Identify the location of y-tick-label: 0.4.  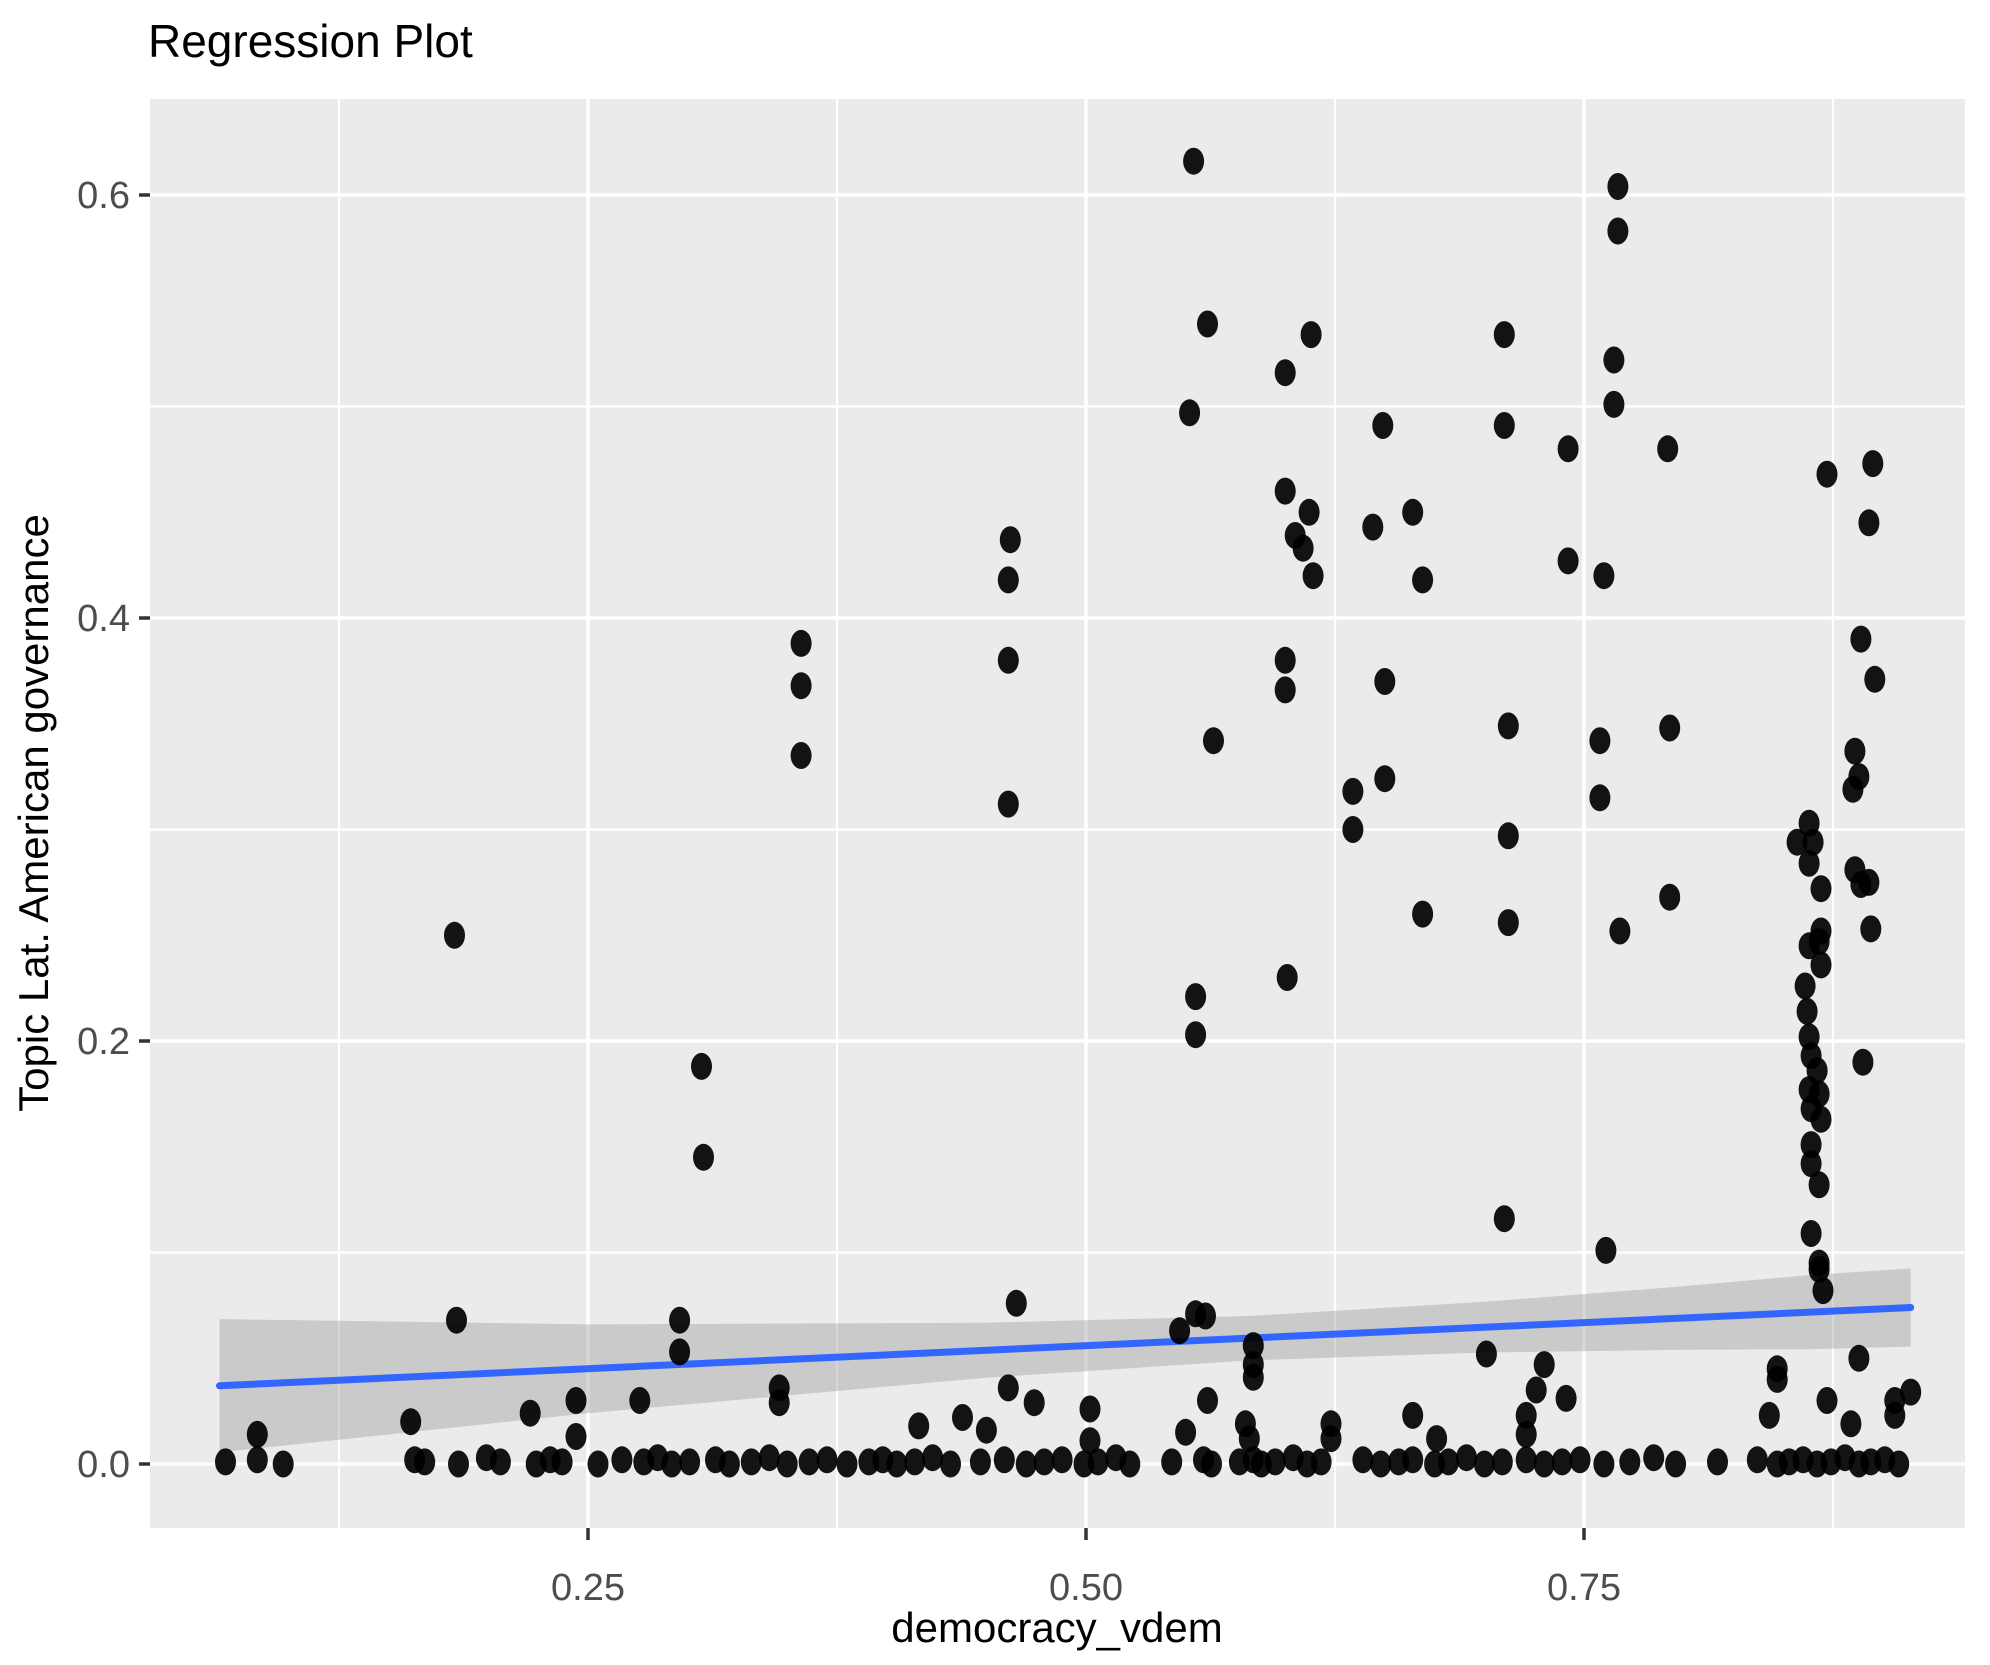
(103, 619).